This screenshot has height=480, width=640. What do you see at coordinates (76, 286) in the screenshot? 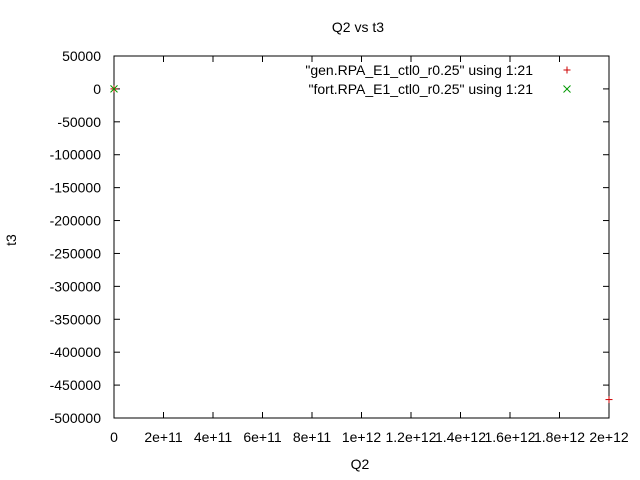
I see `y-tick-label: -300000` at bounding box center [76, 286].